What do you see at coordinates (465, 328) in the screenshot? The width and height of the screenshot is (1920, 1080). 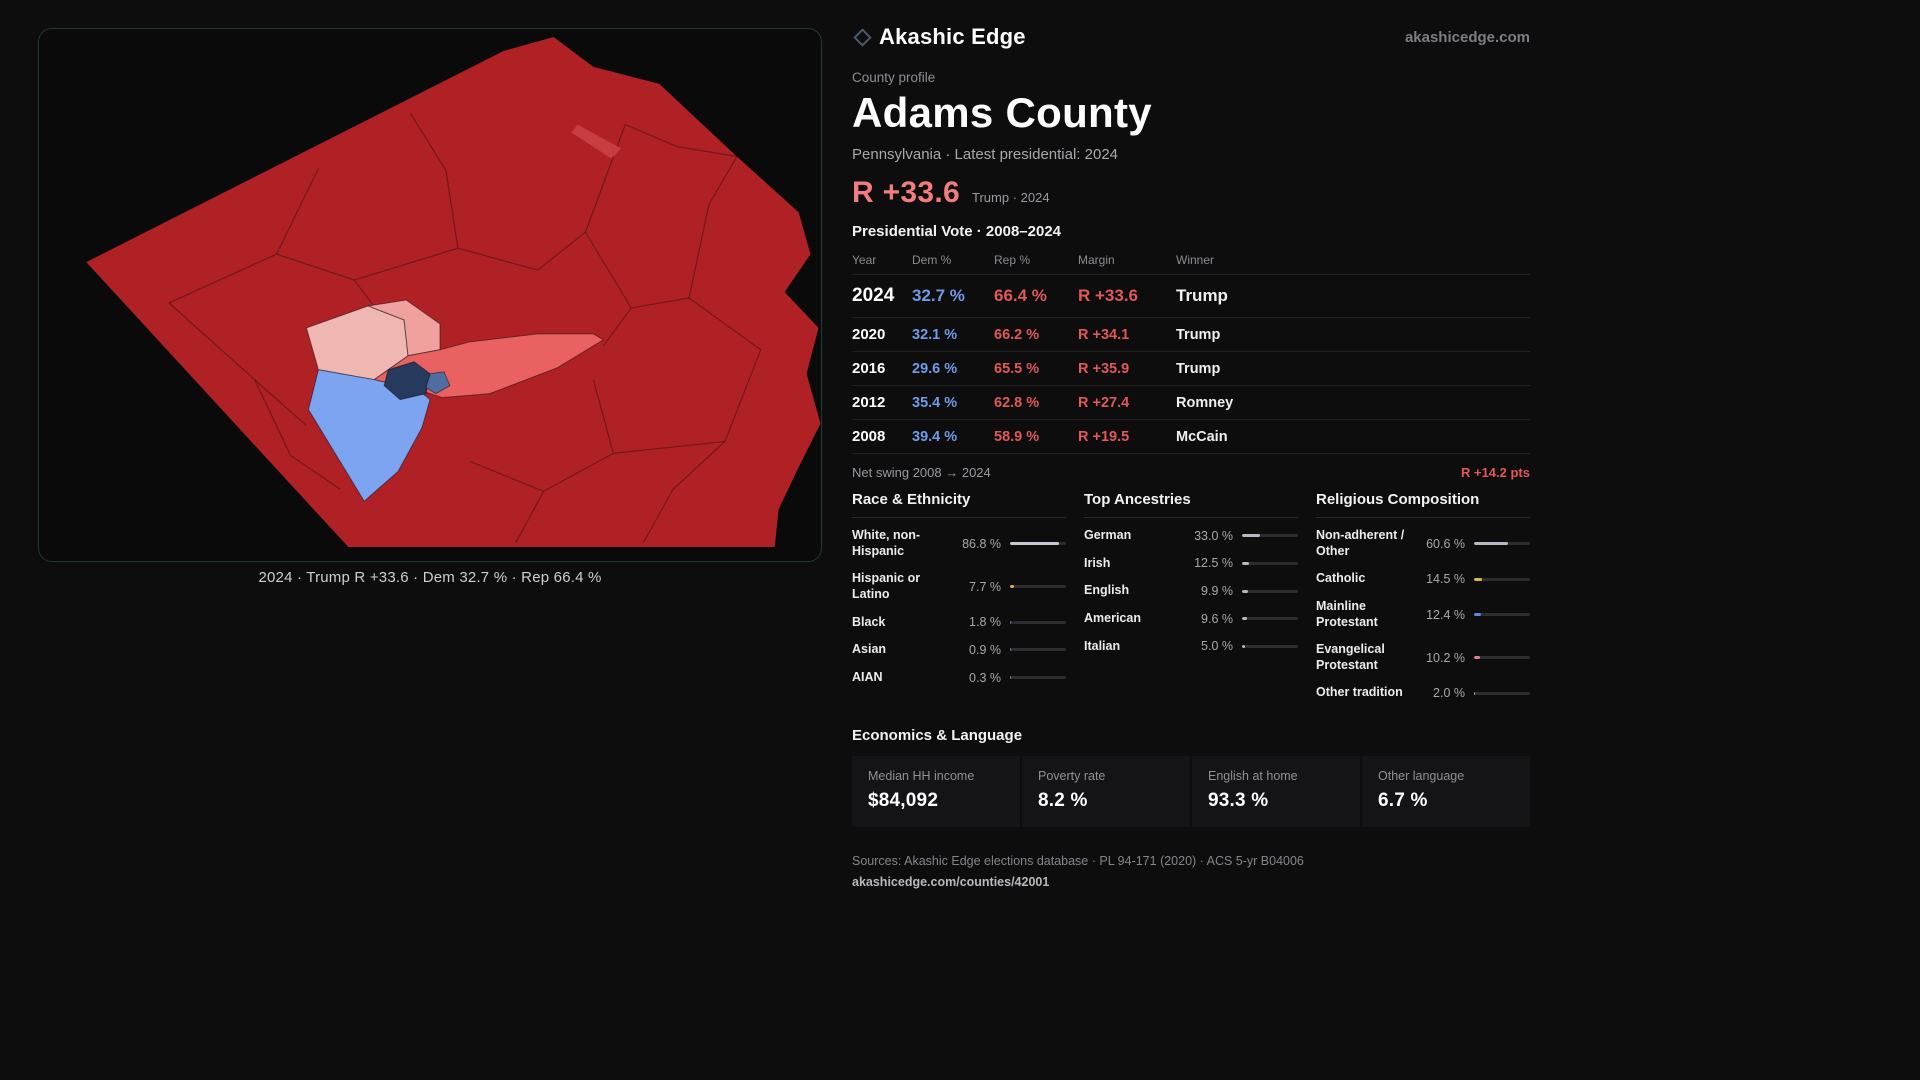 I see `precinct-boundaries` at bounding box center [465, 328].